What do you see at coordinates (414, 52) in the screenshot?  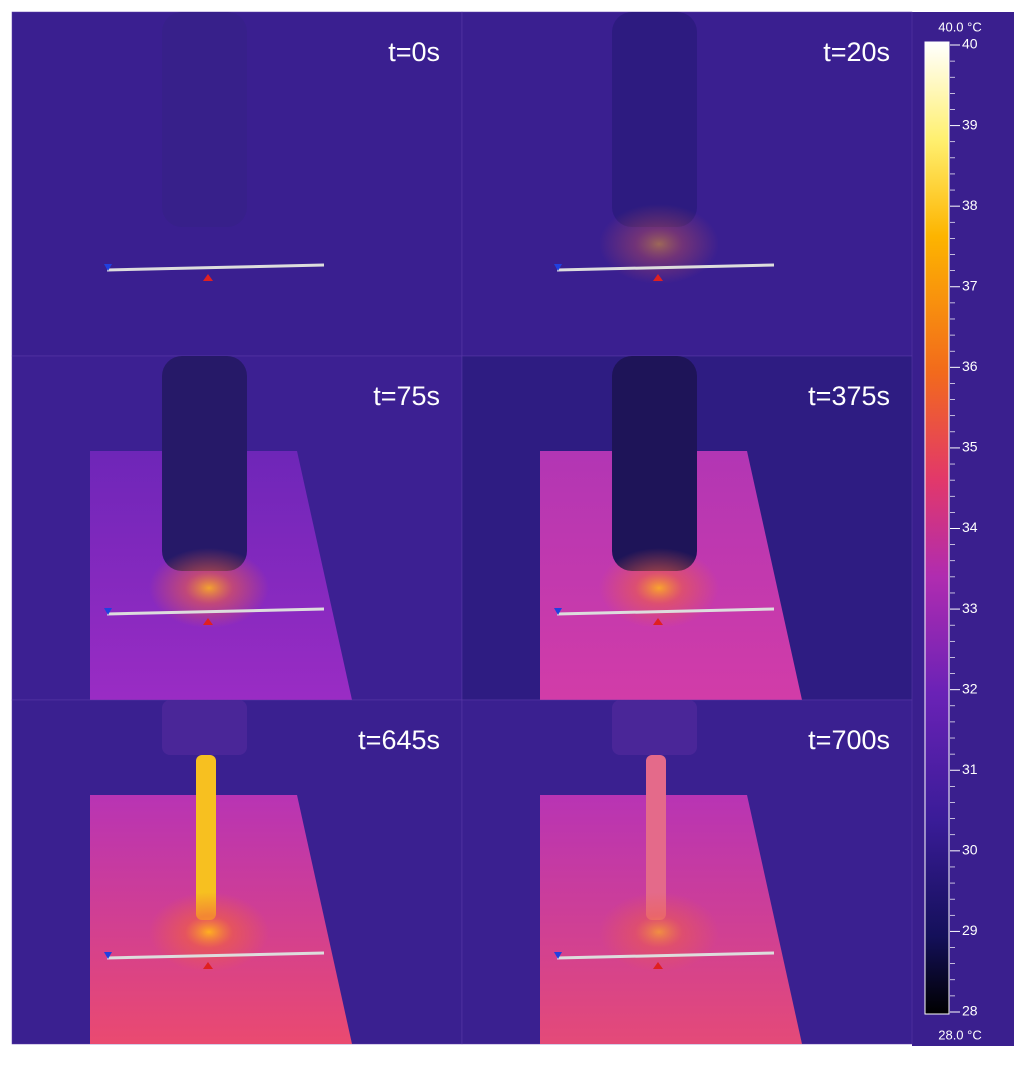 I see `panel-label: t=0s` at bounding box center [414, 52].